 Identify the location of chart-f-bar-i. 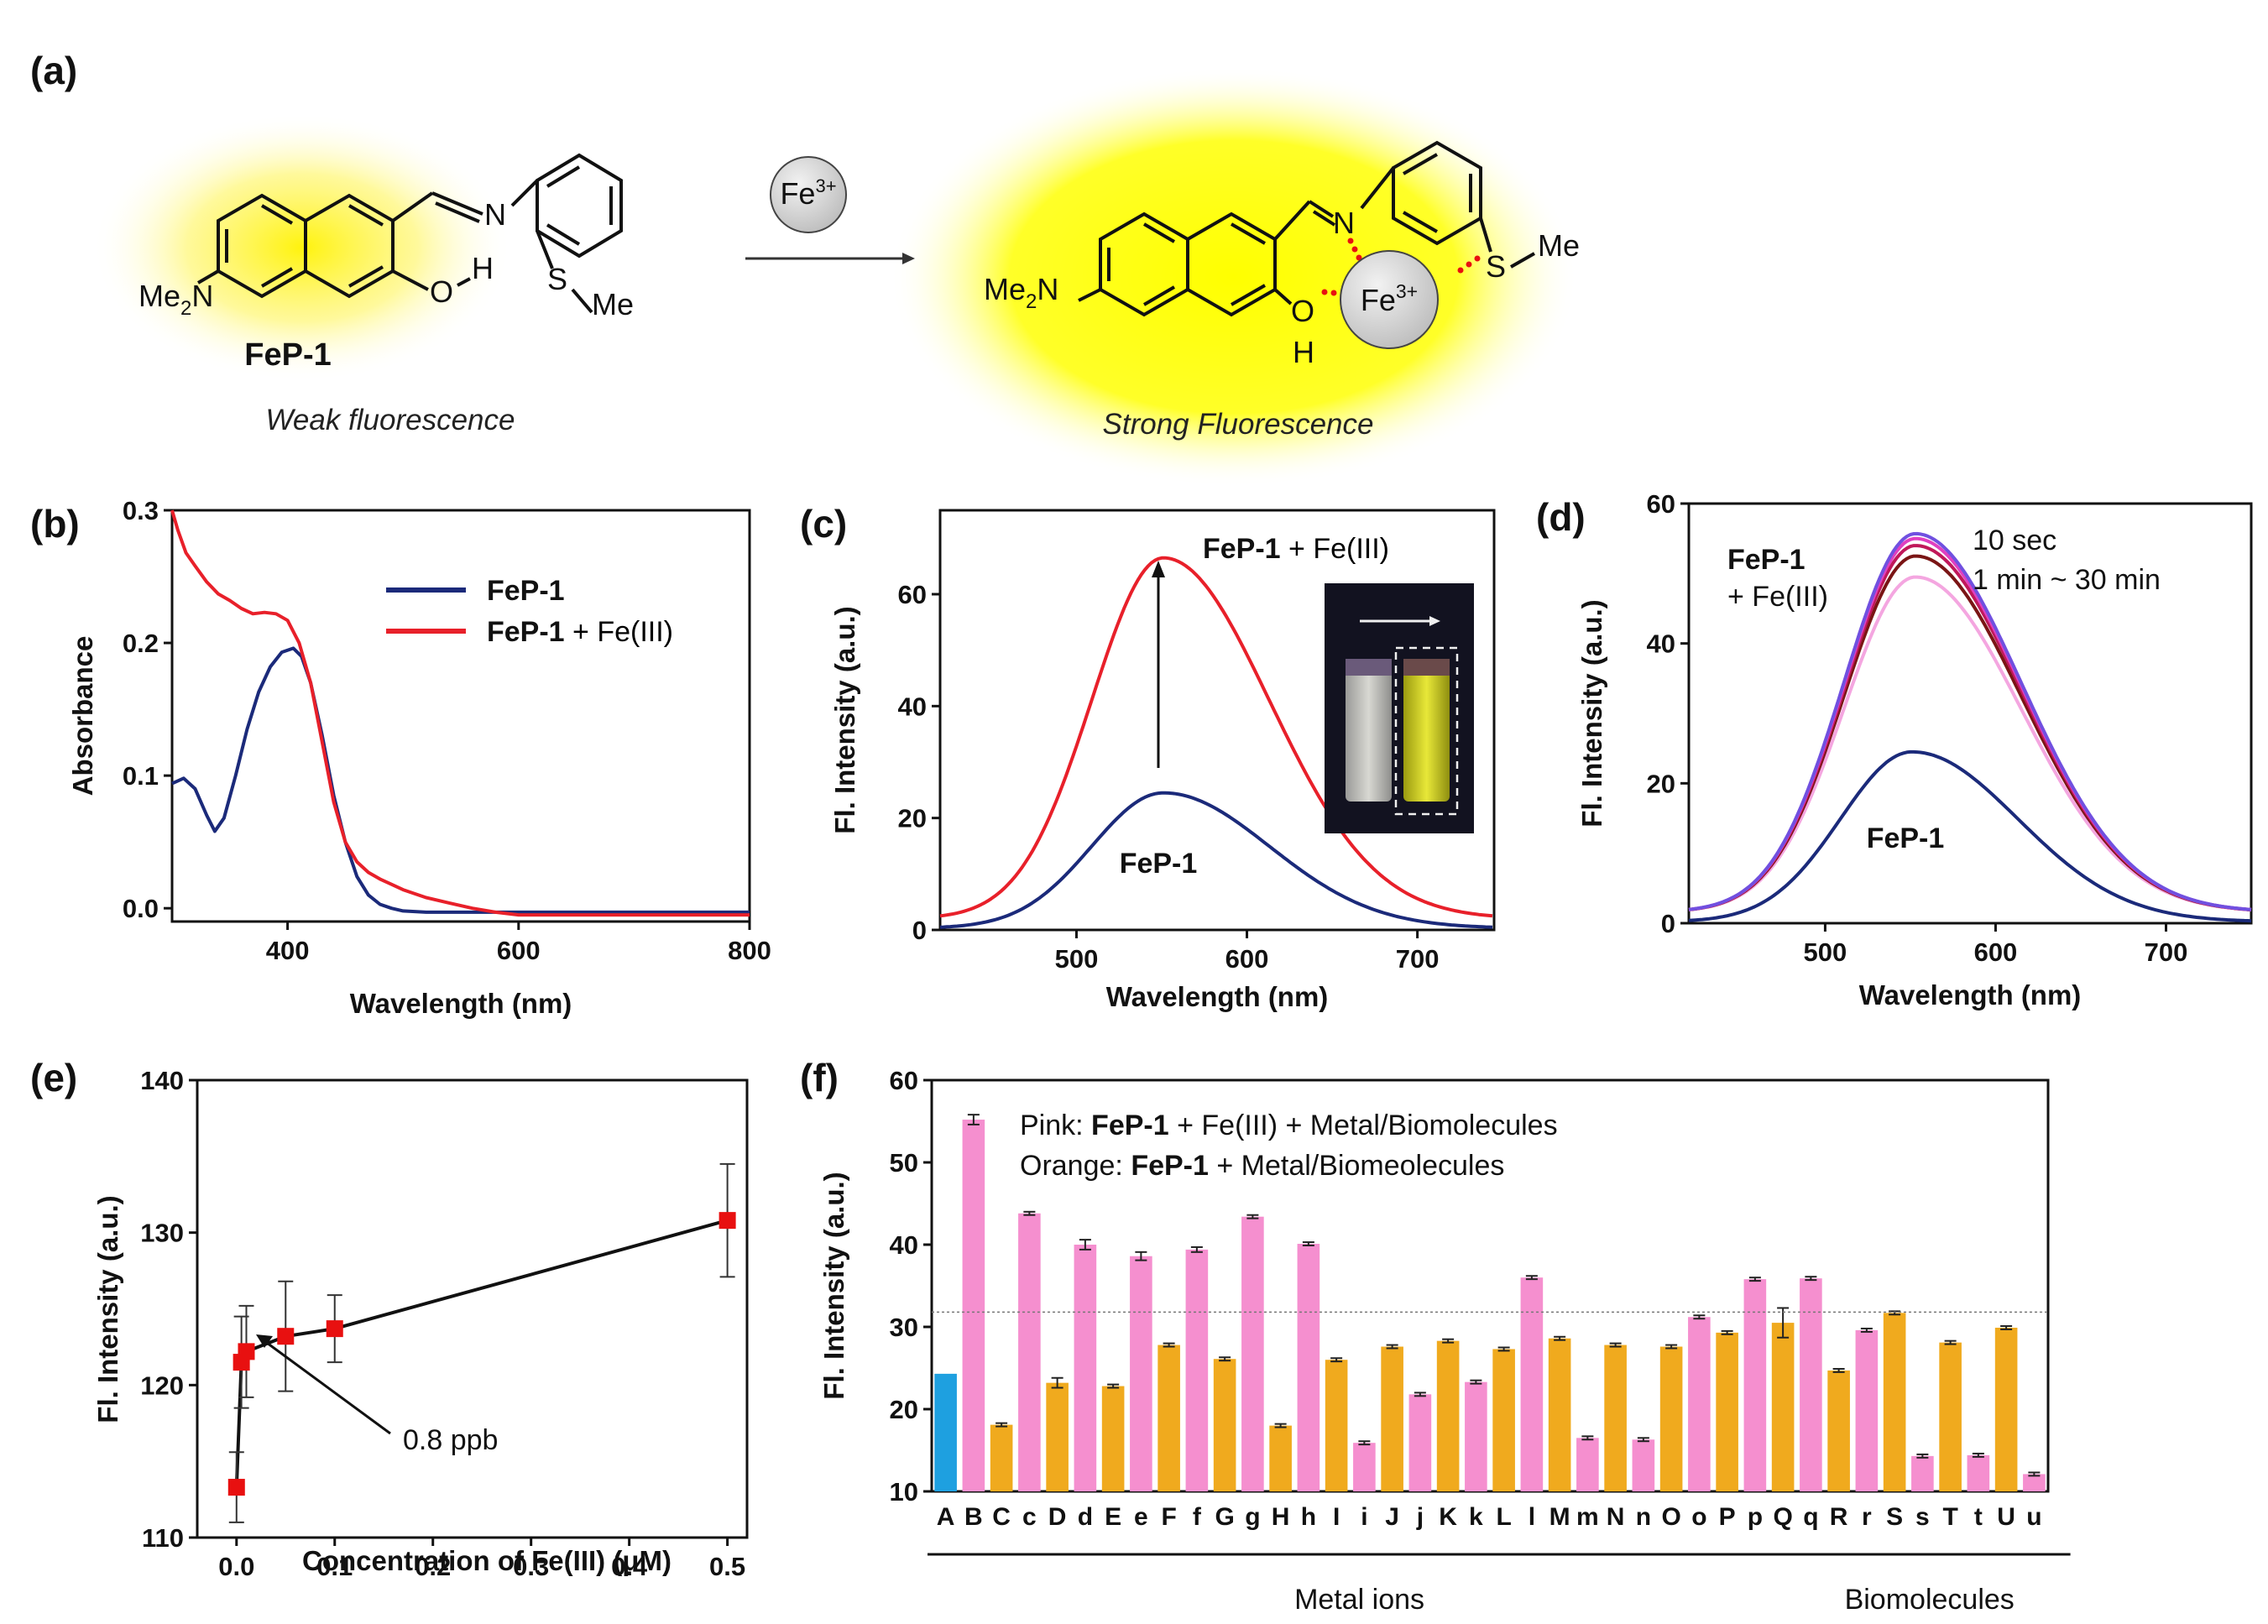
(1364, 1467).